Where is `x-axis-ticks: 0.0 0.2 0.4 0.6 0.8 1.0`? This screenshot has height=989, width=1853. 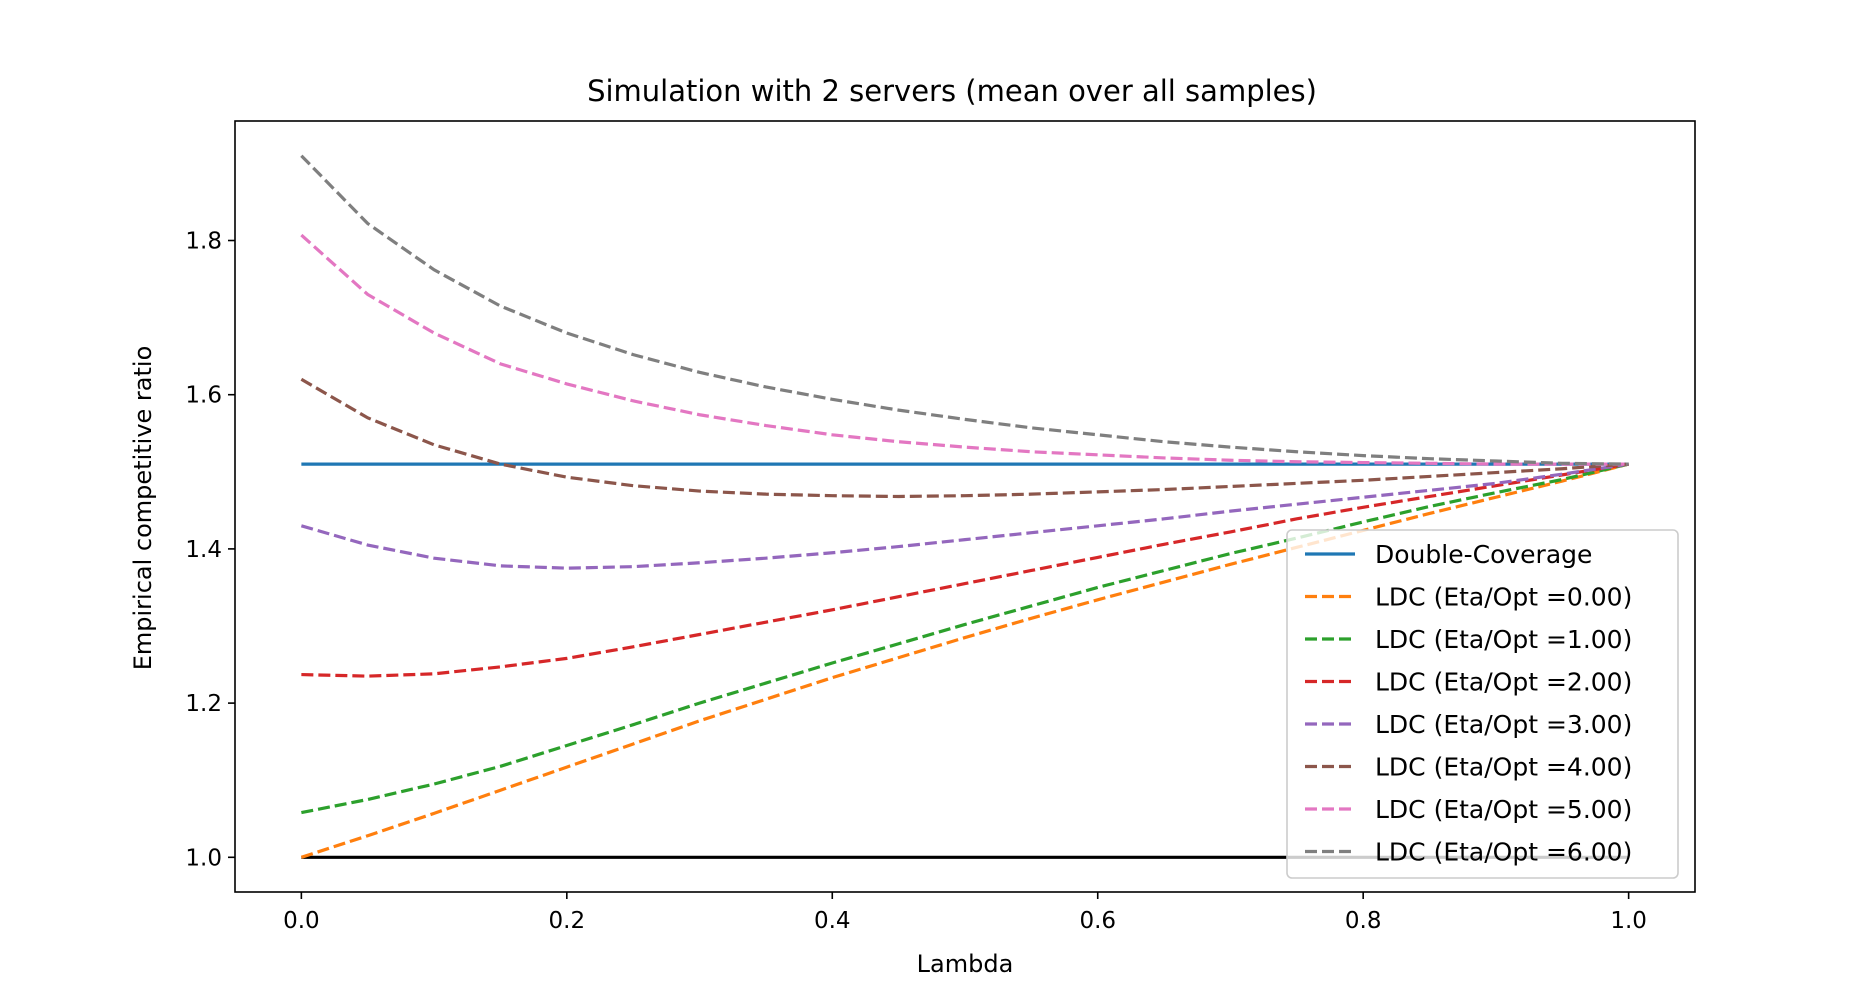
x-axis-ticks: 0.0 0.2 0.4 0.6 0.8 1.0 is located at coordinates (965, 913).